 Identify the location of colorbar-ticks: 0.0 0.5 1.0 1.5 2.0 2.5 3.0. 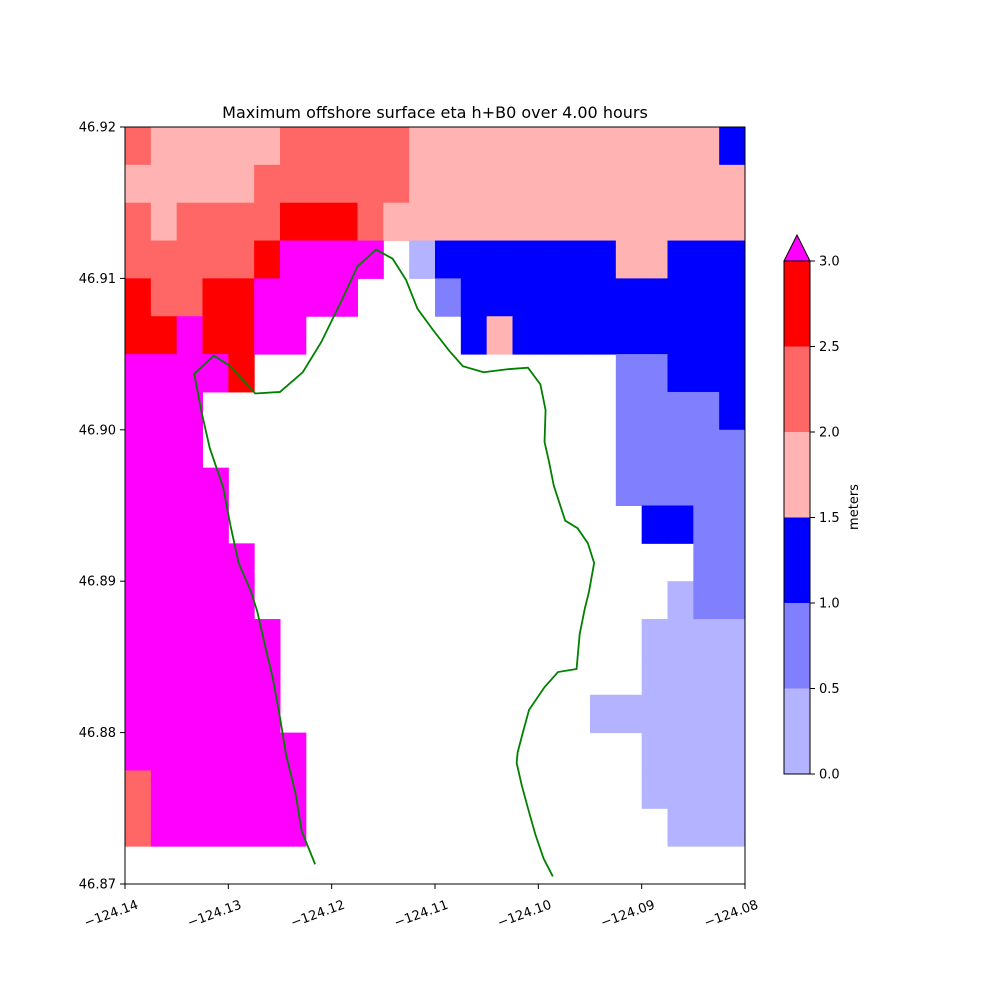
(825, 519).